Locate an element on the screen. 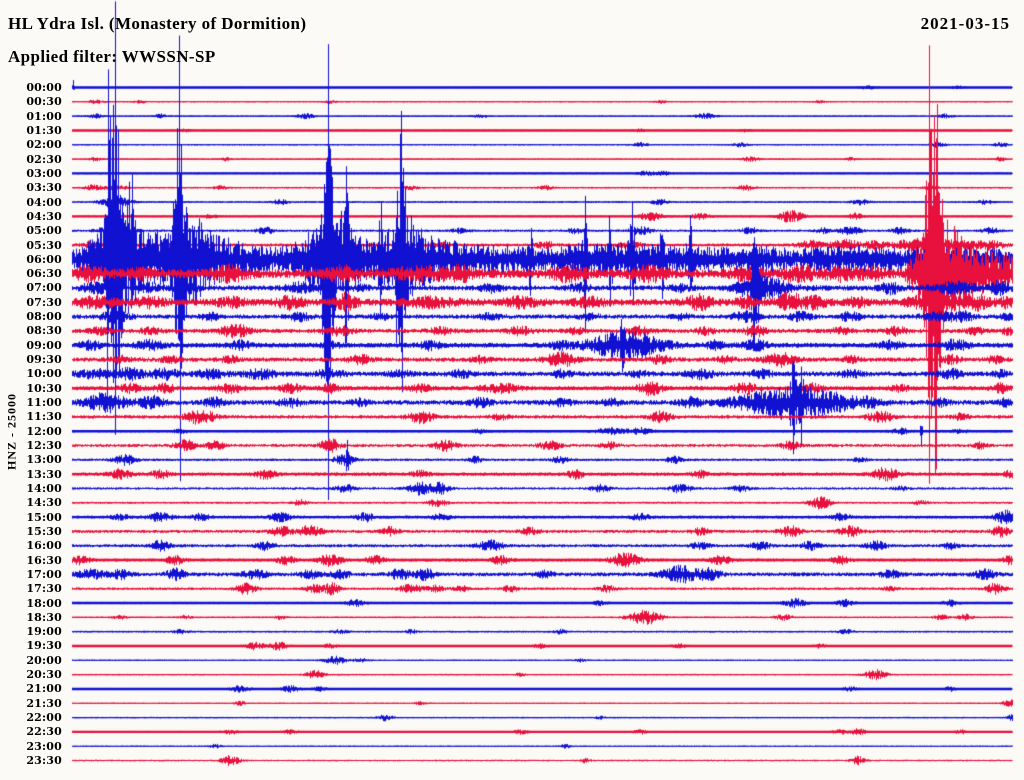 Image resolution: width=1024 pixels, height=780 pixels. time-label: 08:00 is located at coordinates (44, 317).